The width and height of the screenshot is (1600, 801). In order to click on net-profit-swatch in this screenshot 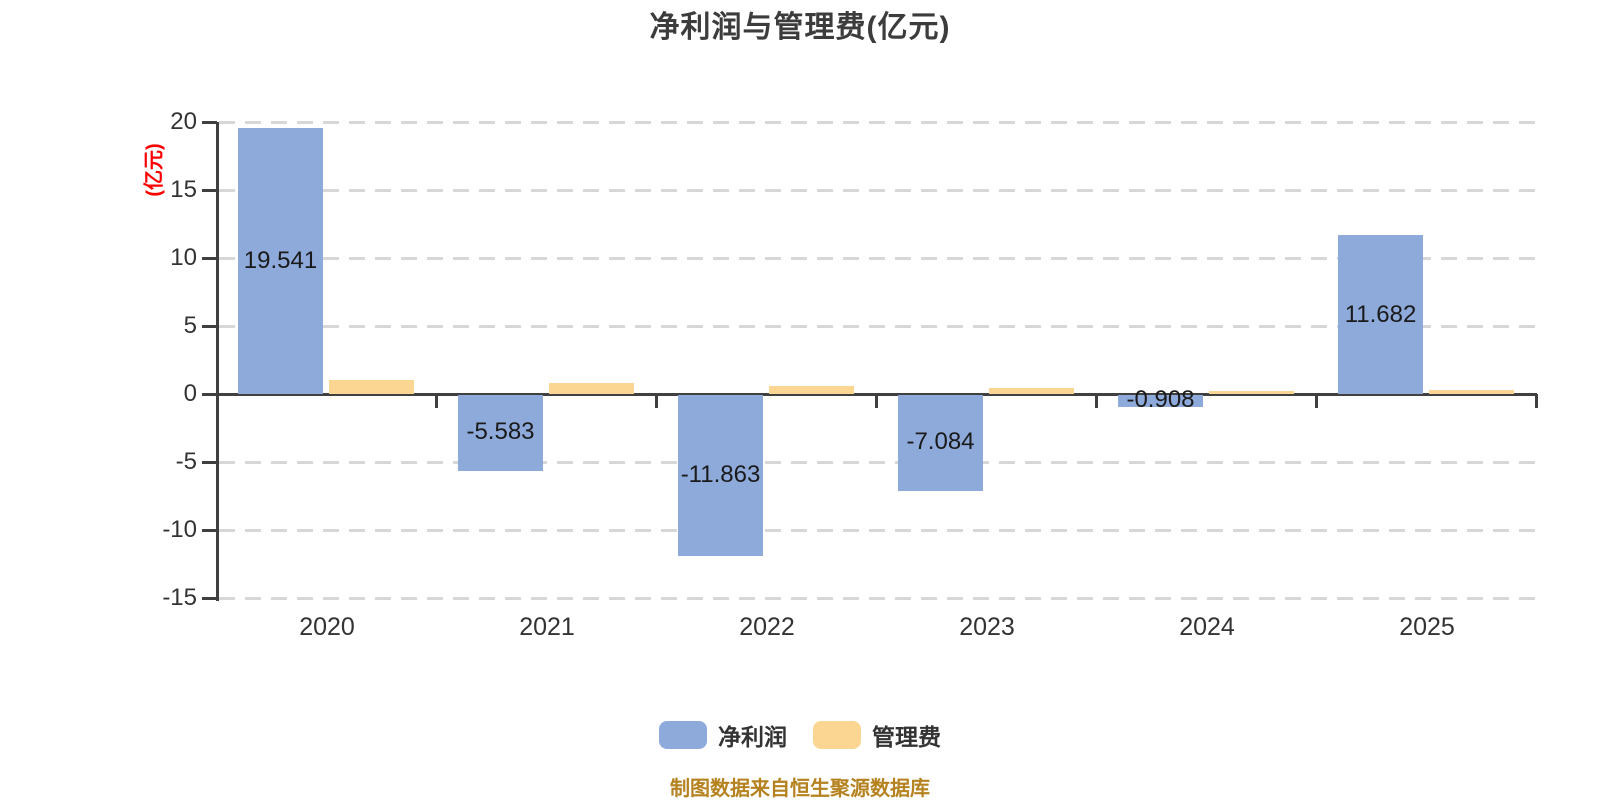, I will do `click(683, 735)`.